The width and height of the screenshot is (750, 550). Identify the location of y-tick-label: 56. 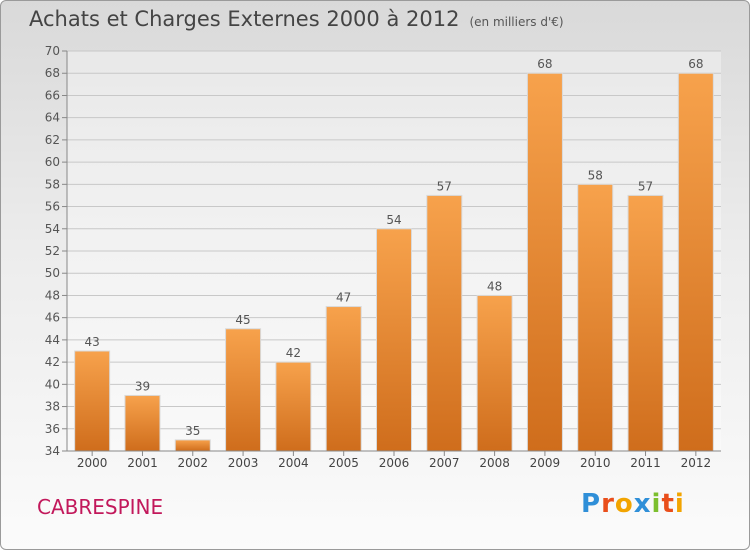
(52, 207).